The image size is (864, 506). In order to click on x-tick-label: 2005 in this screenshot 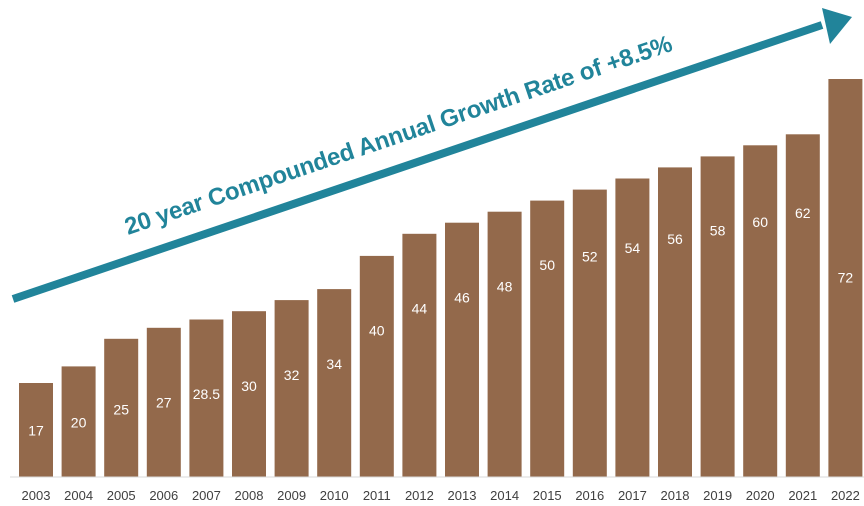, I will do `click(121, 495)`.